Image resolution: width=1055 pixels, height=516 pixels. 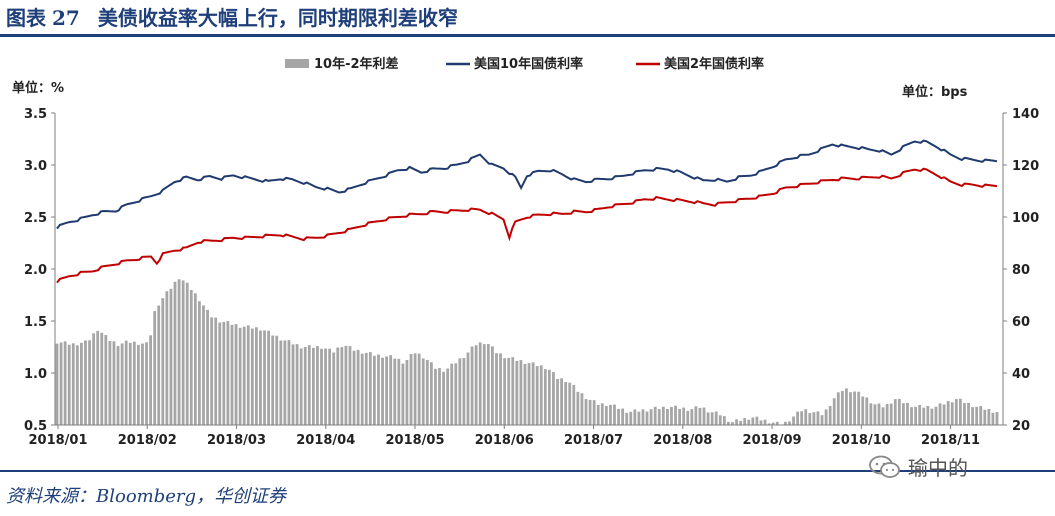 What do you see at coordinates (1025, 166) in the screenshot?
I see `right-tick-label: 120` at bounding box center [1025, 166].